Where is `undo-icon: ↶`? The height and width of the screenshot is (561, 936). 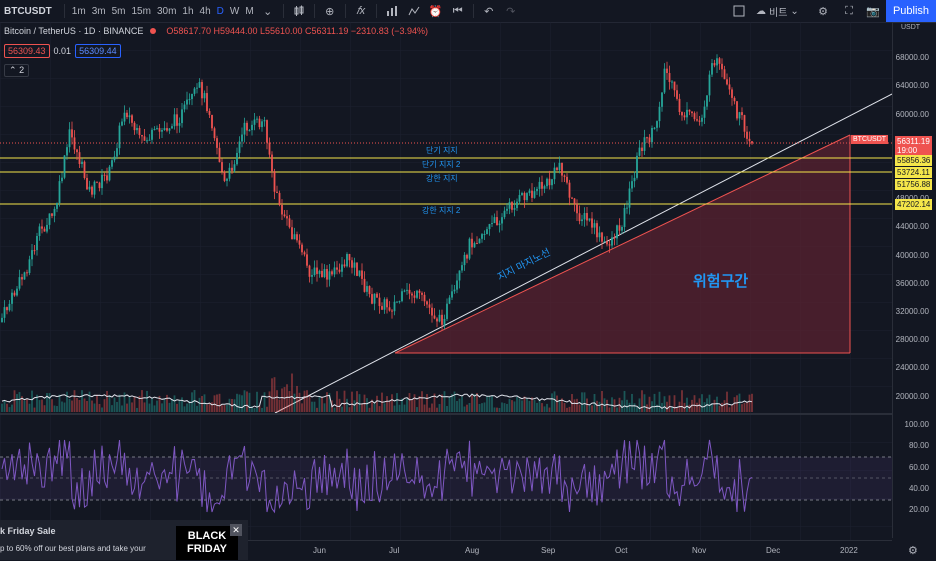 undo-icon: ↶ is located at coordinates (489, 11).